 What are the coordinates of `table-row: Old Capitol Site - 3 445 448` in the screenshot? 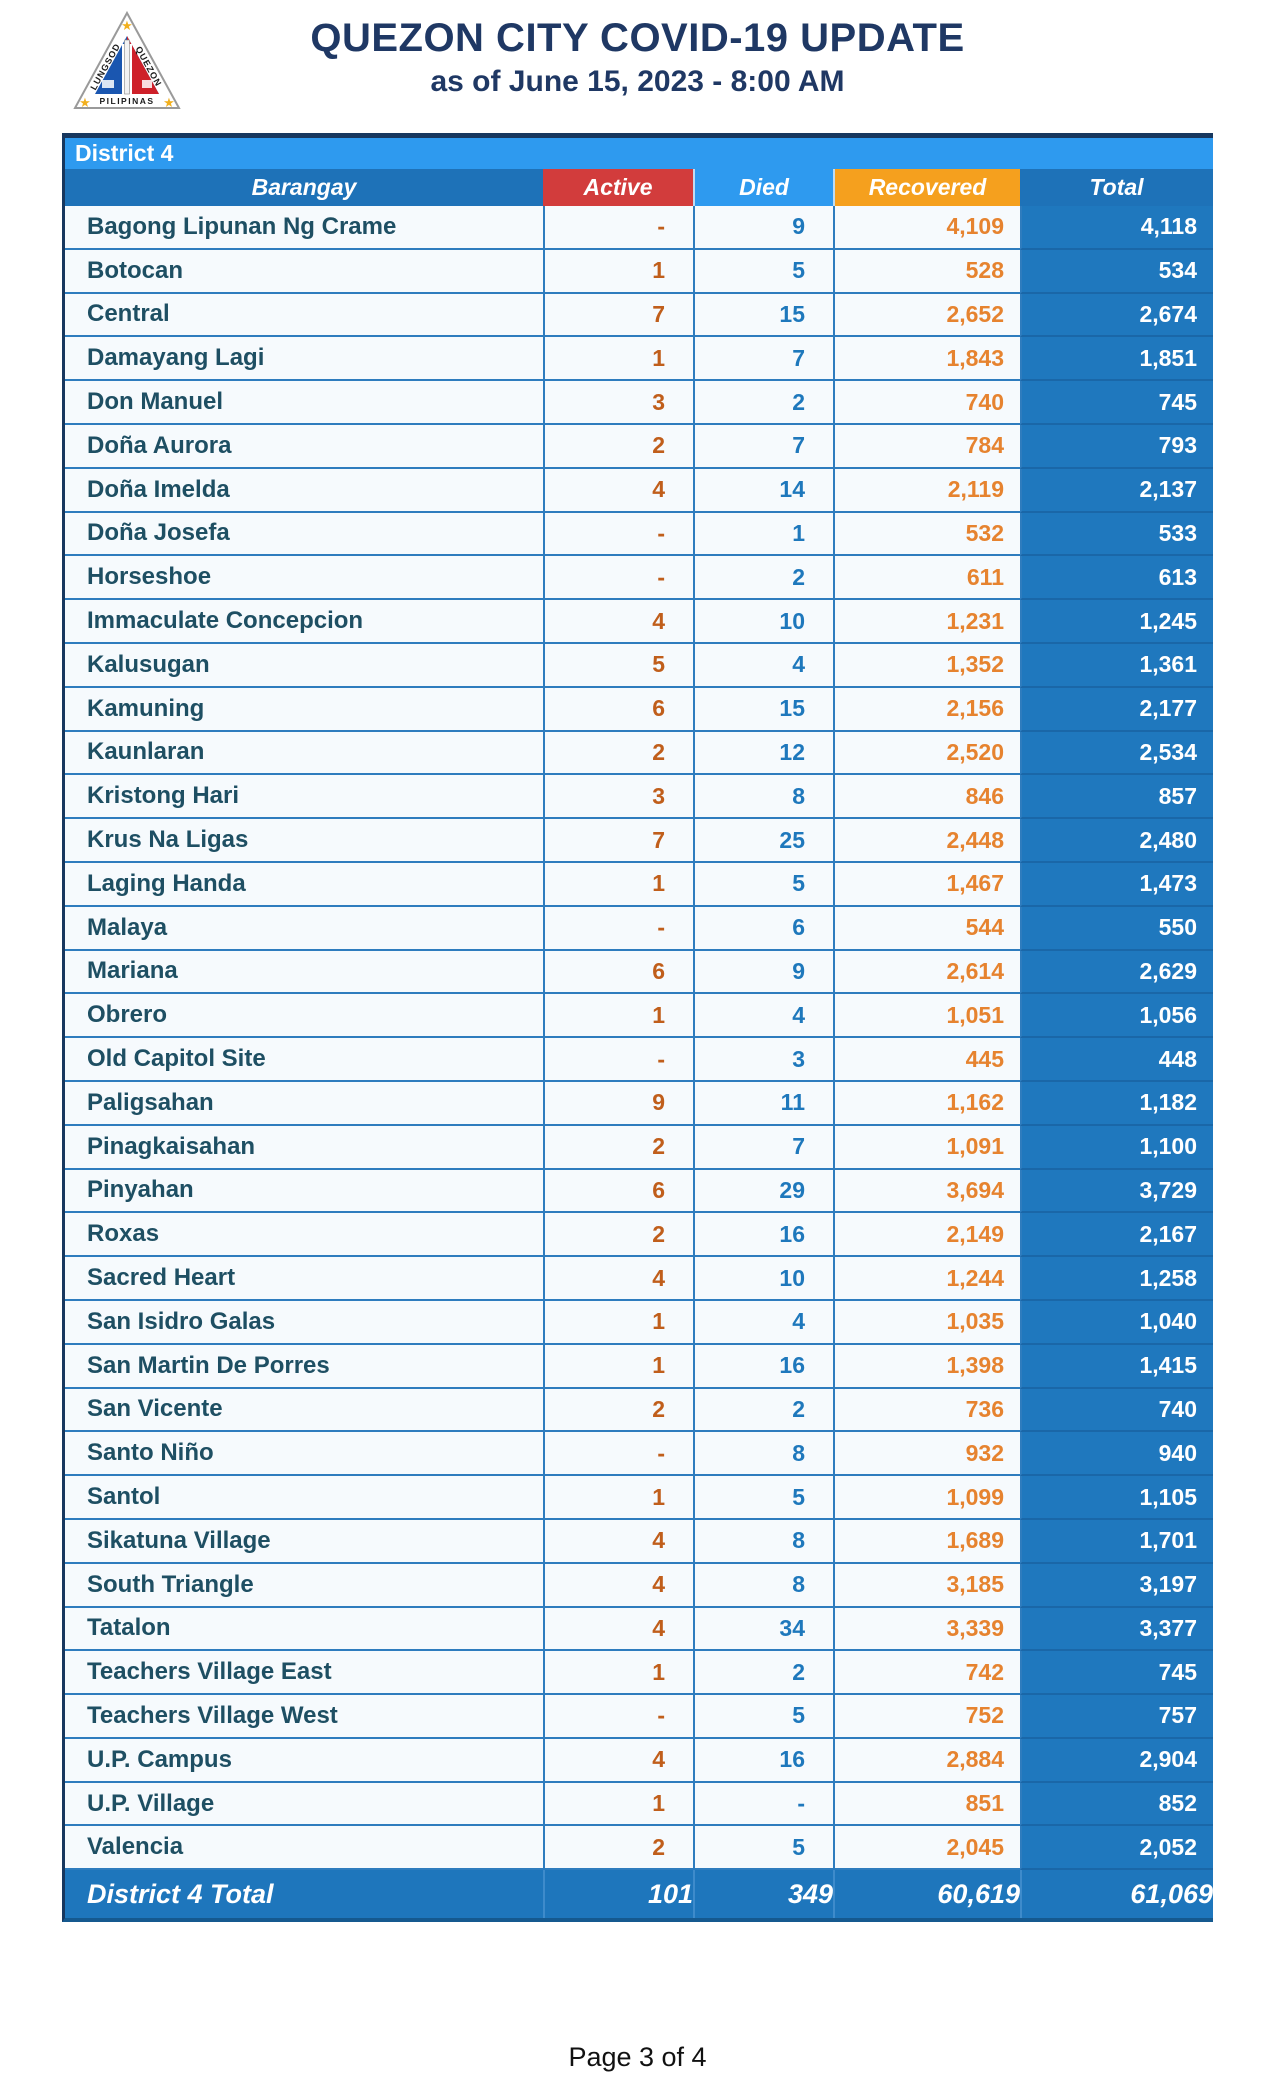 It's located at (639, 1060).